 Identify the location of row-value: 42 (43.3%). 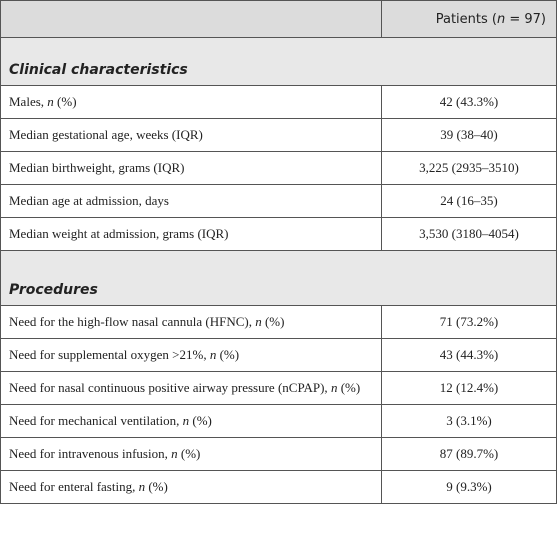
(469, 102).